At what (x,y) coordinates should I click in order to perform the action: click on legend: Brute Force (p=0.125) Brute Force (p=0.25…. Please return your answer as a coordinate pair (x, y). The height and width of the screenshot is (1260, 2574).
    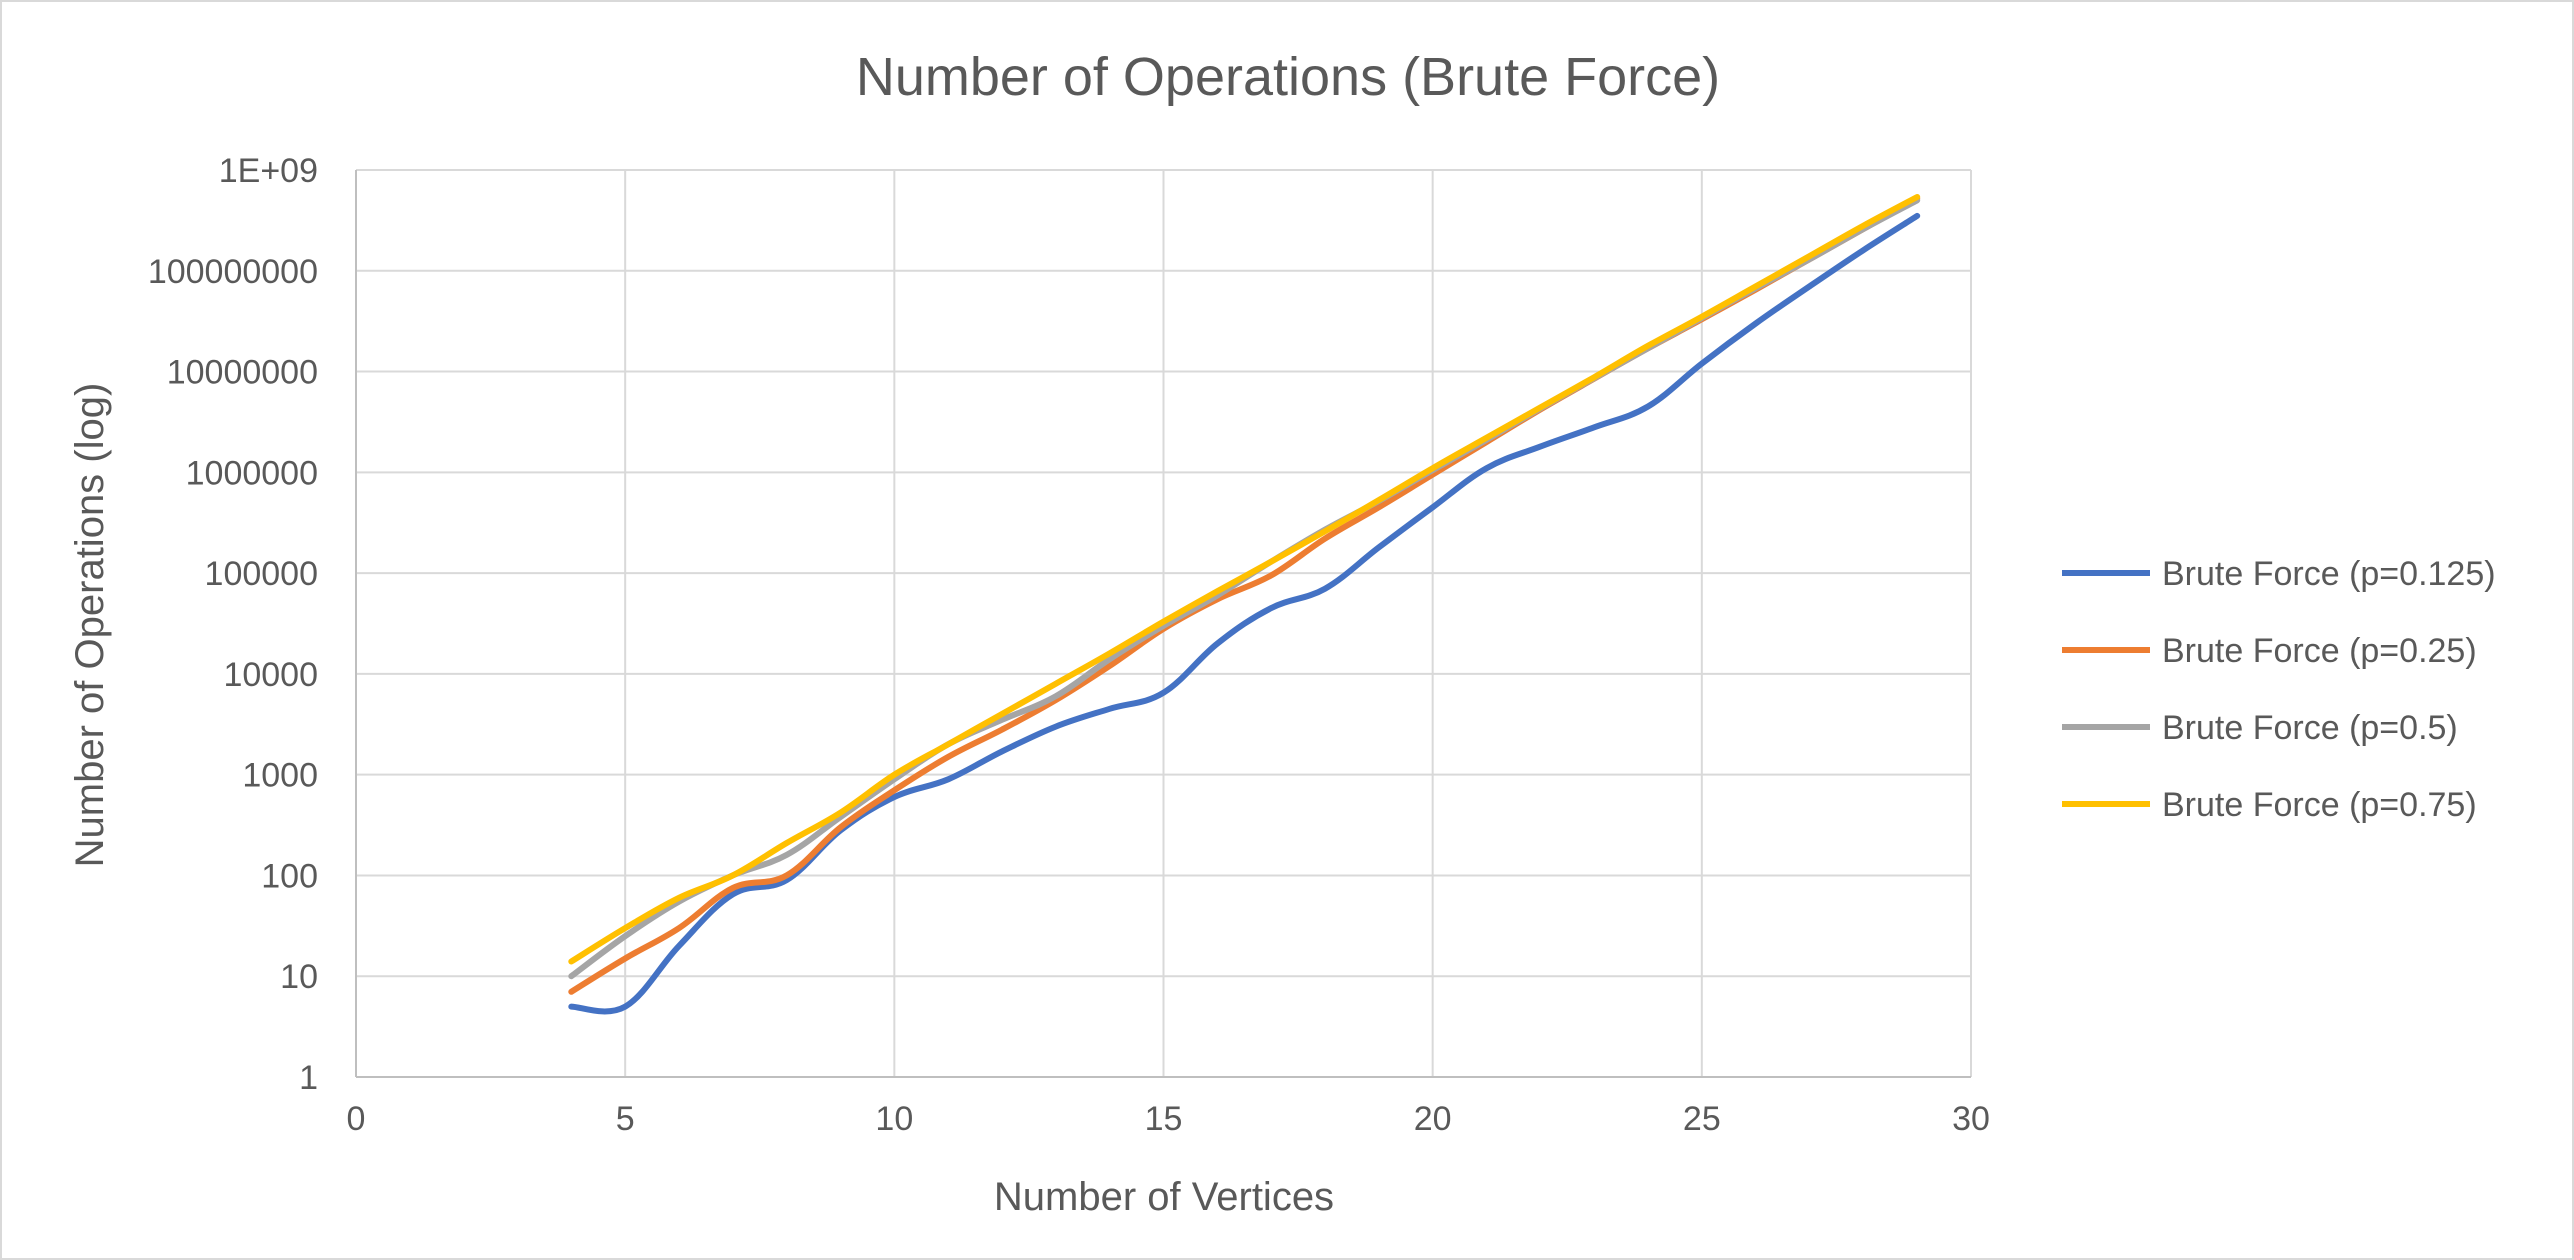
    Looking at the image, I should click on (2279, 689).